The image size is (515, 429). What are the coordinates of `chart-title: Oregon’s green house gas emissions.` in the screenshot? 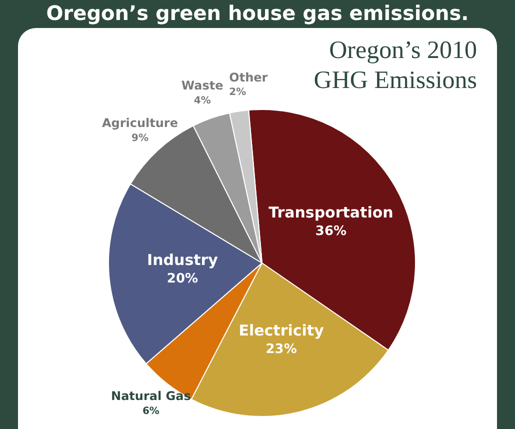 It's located at (257, 13).